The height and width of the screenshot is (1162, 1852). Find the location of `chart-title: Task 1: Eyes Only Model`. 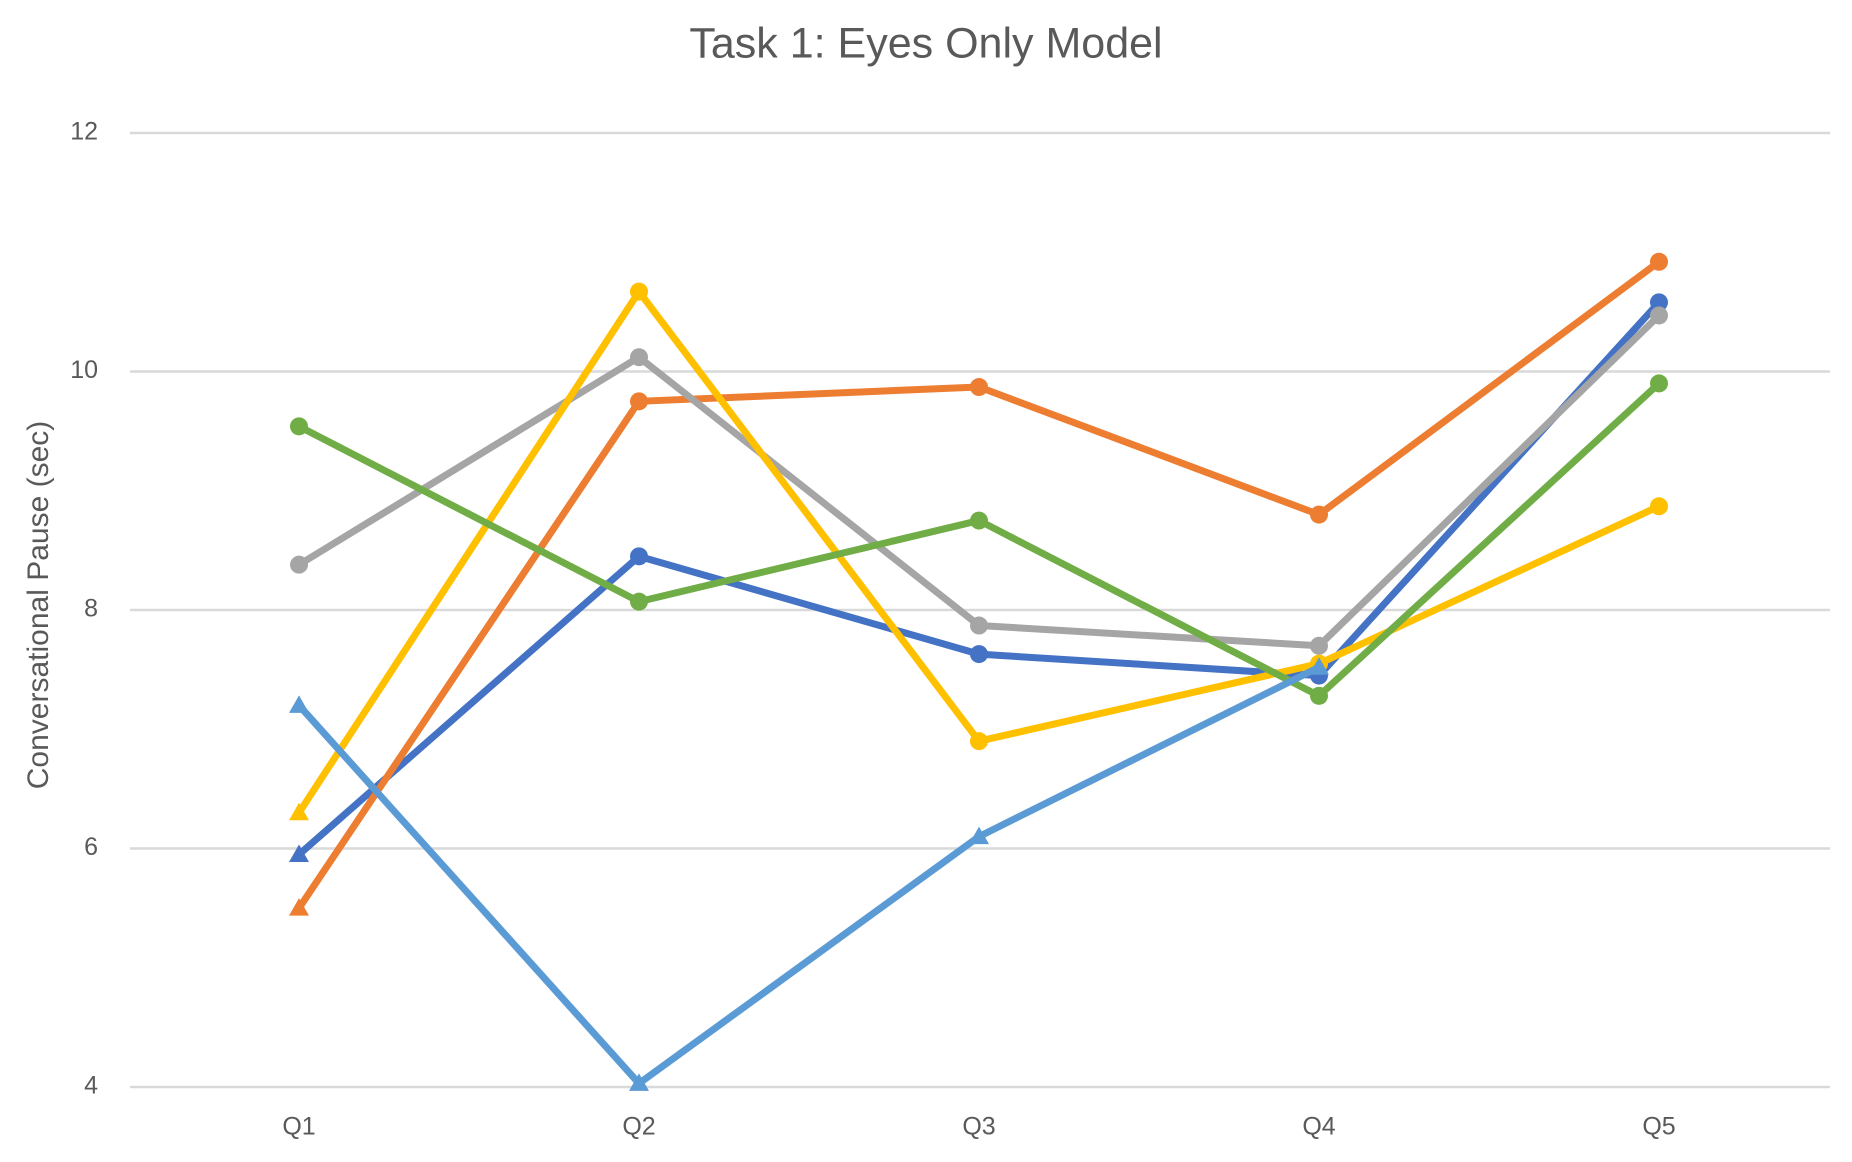

chart-title: Task 1: Eyes Only Model is located at coordinates (925, 43).